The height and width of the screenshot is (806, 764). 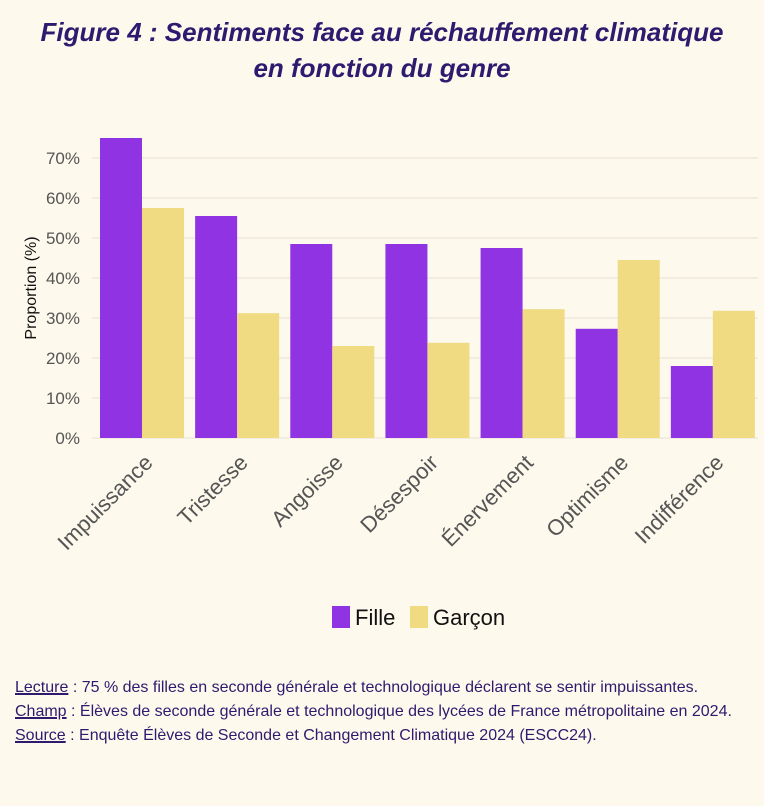 I want to click on y-tick-label: 30%, so click(x=63, y=318).